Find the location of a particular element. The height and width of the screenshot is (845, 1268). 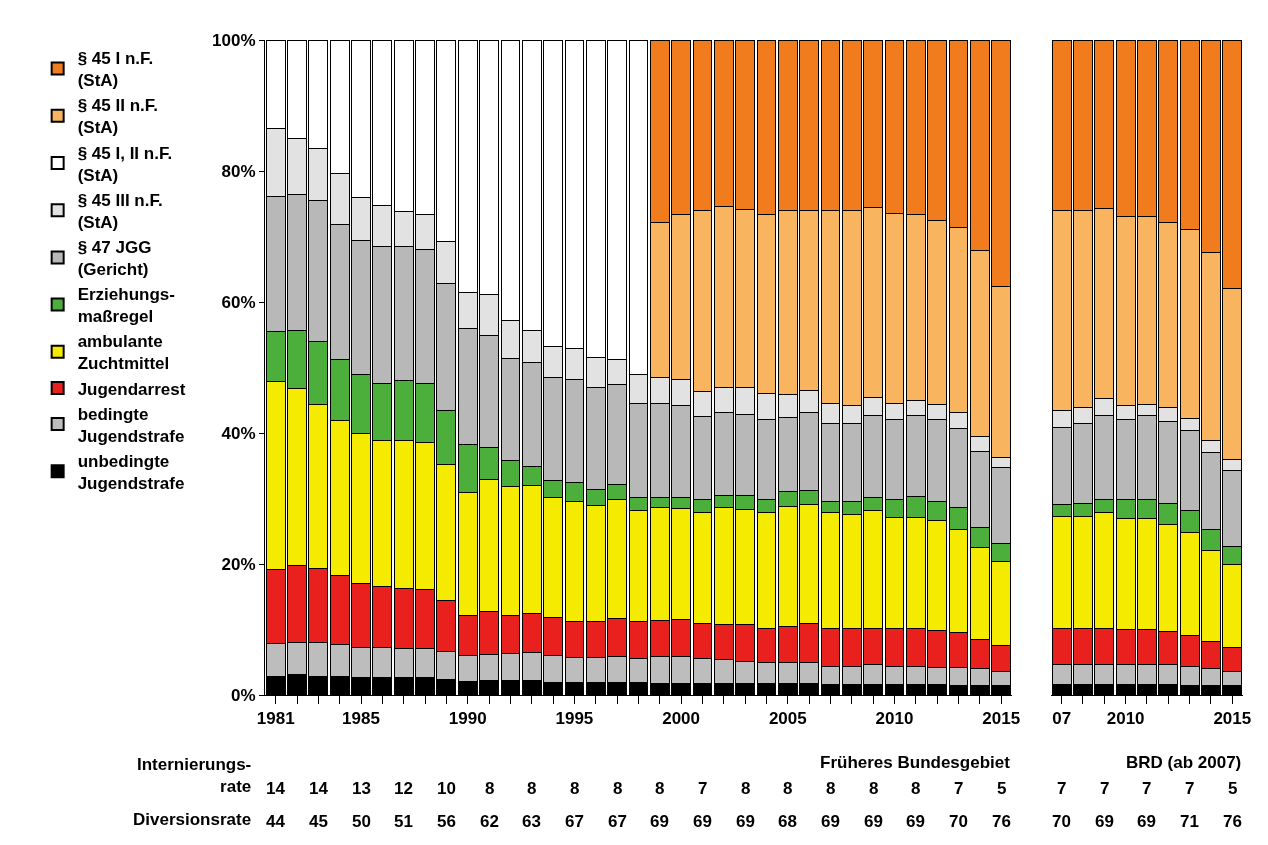

legend-label: § 47 JGG (Gericht) is located at coordinates (114, 258).